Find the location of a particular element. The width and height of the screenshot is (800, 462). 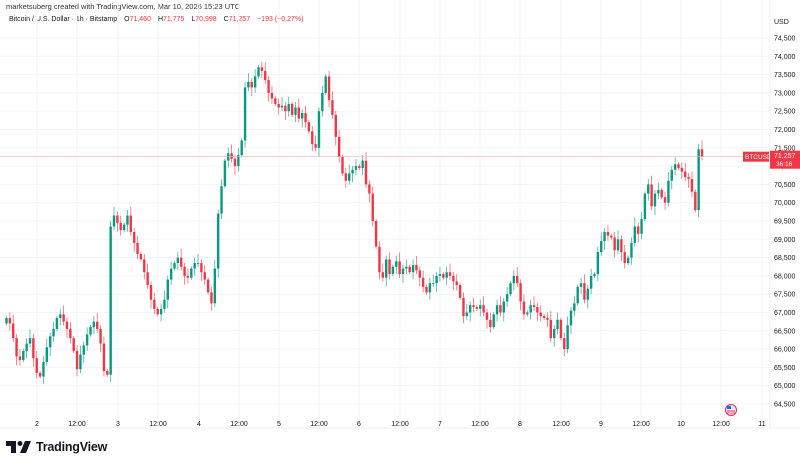

time-tick: 7 is located at coordinates (440, 424).